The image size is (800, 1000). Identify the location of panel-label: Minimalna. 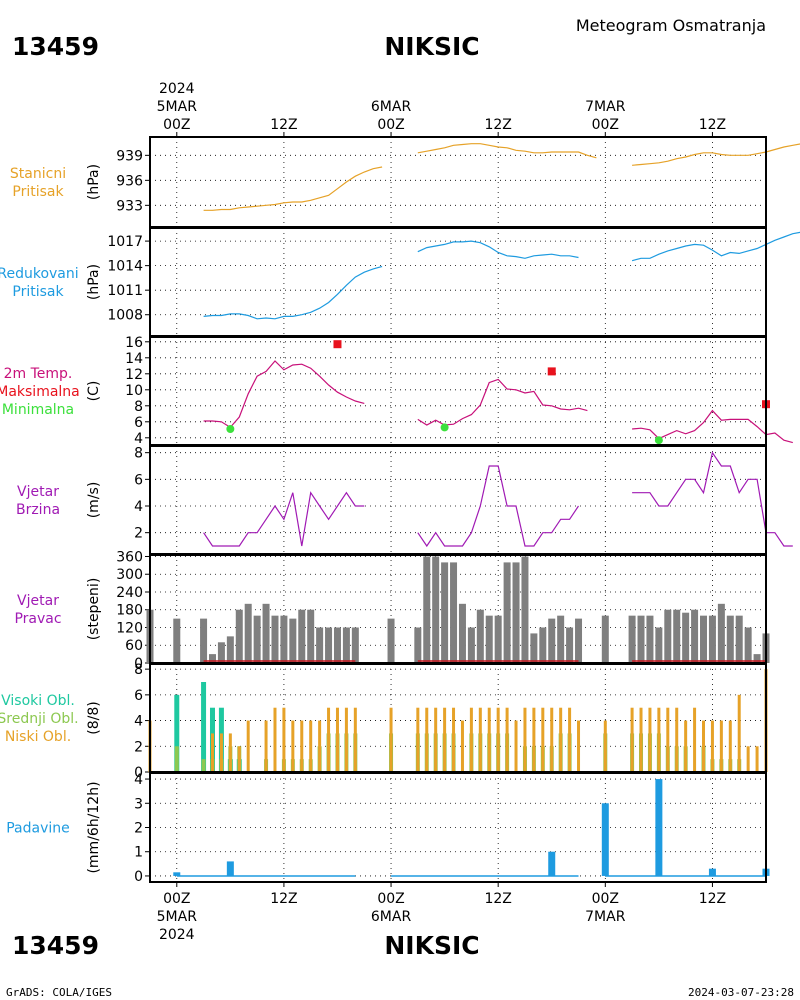
(38, 410).